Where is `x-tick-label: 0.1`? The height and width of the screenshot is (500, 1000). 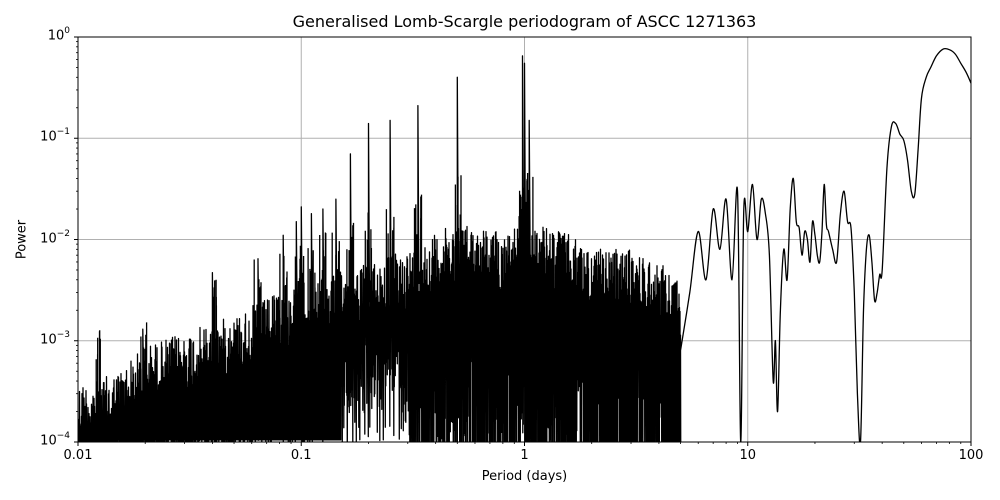
x-tick-label: 0.1 is located at coordinates (301, 455).